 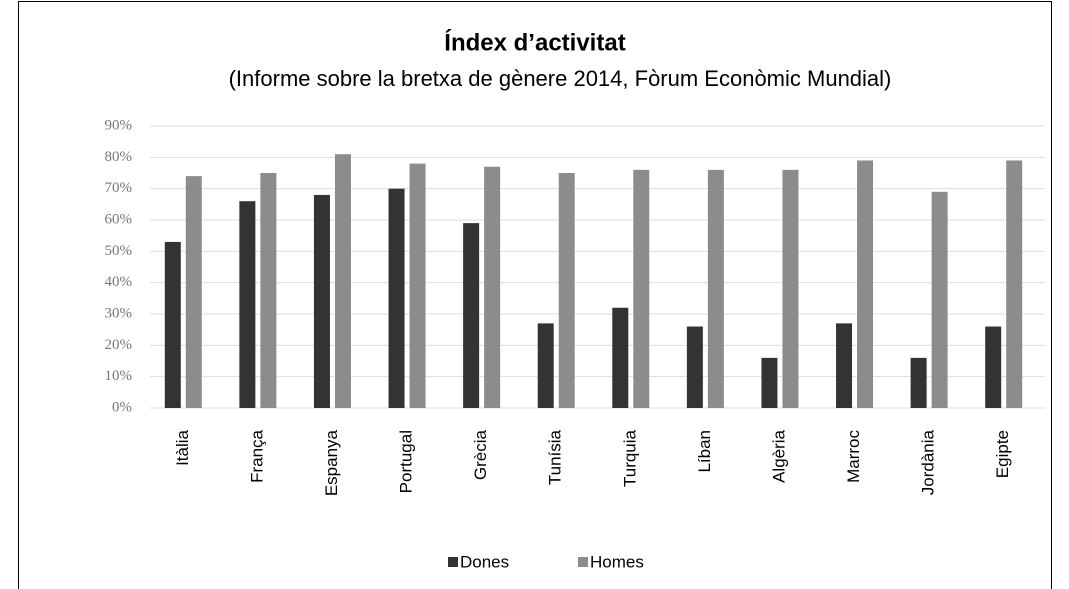 I want to click on legend-label: Homes, so click(x=617, y=561).